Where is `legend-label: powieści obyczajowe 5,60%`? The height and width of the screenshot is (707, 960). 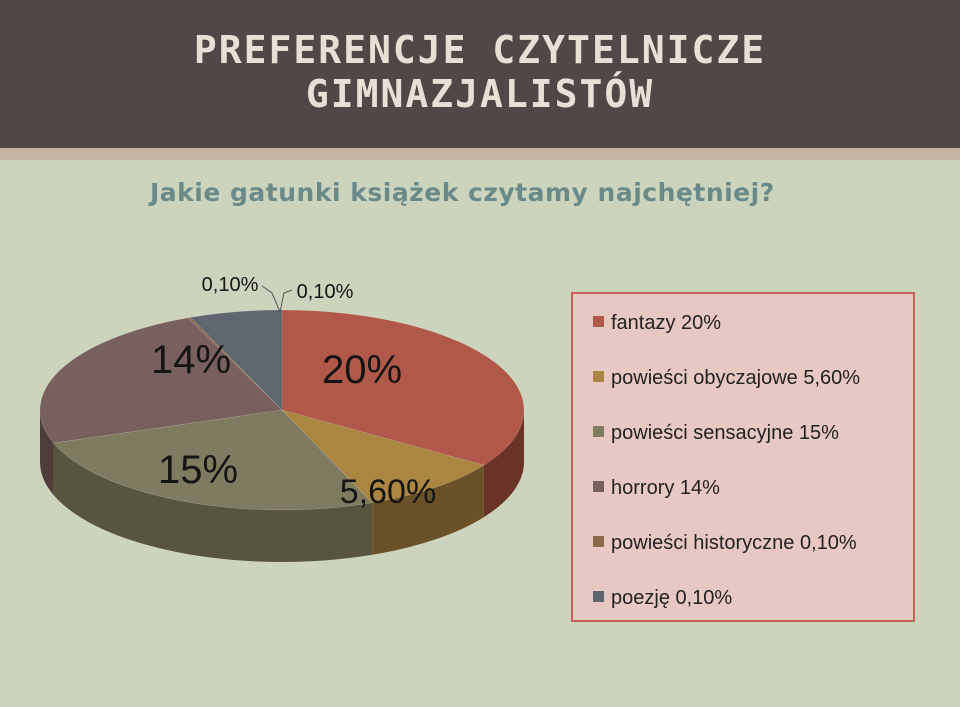
legend-label: powieści obyczajowe 5,60% is located at coordinates (736, 378).